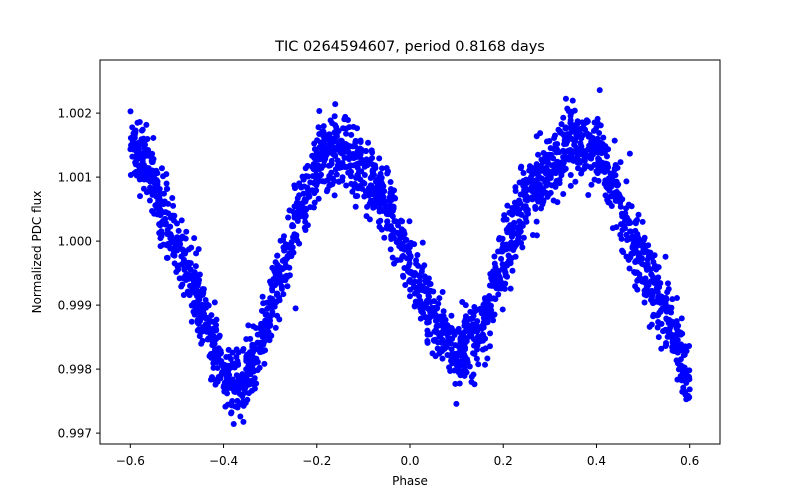  Describe the element at coordinates (75, 178) in the screenshot. I see `y-tick-label: 1.001` at that location.